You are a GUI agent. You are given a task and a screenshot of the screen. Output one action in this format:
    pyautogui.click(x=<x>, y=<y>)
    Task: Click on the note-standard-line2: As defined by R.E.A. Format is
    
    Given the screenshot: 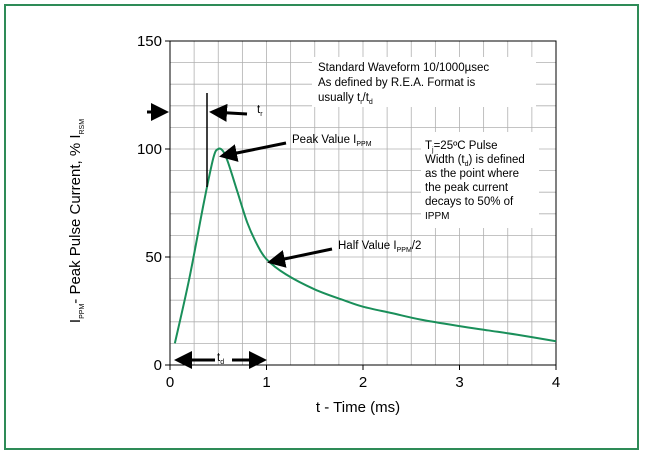 What is the action you would take?
    pyautogui.click(x=396, y=83)
    